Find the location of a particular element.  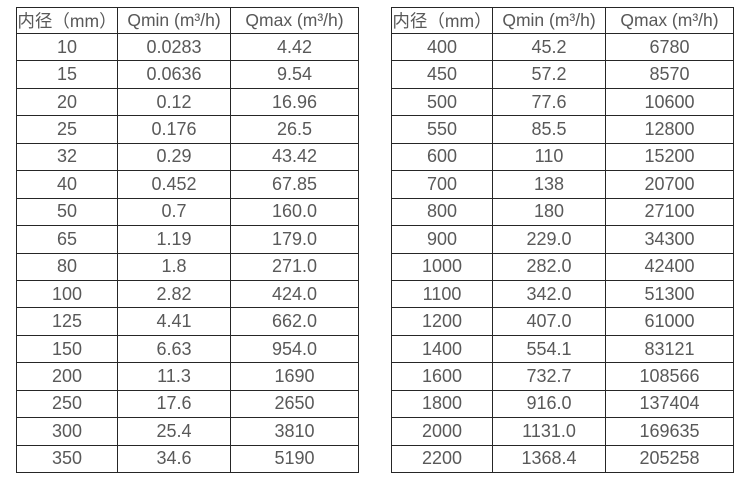

table-row: 200 11.3 1690 is located at coordinates (187, 376).